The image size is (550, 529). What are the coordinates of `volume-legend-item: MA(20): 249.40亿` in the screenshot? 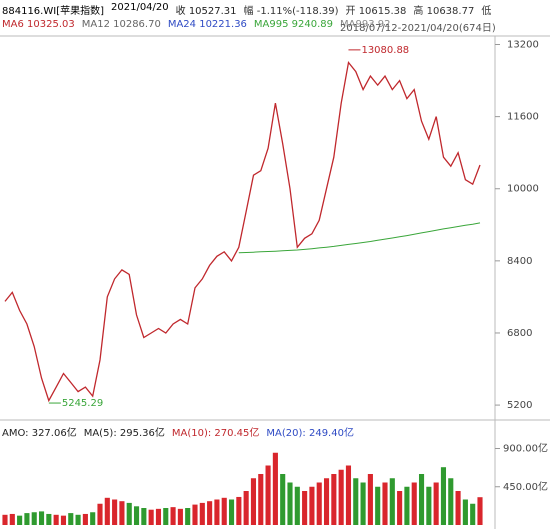 It's located at (310, 433).